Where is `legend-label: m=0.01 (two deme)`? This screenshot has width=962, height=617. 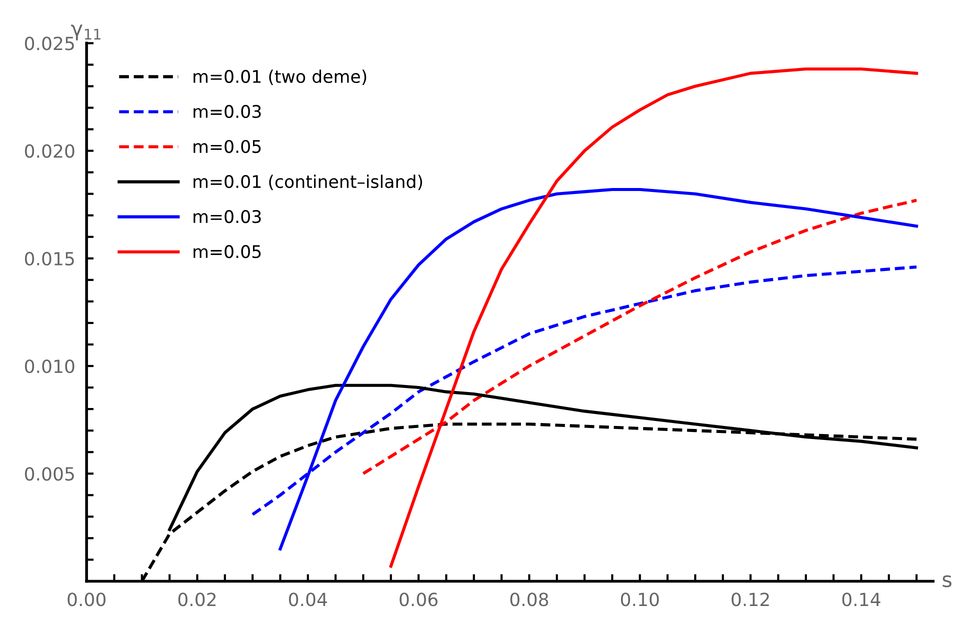 legend-label: m=0.01 (two deme) is located at coordinates (280, 78).